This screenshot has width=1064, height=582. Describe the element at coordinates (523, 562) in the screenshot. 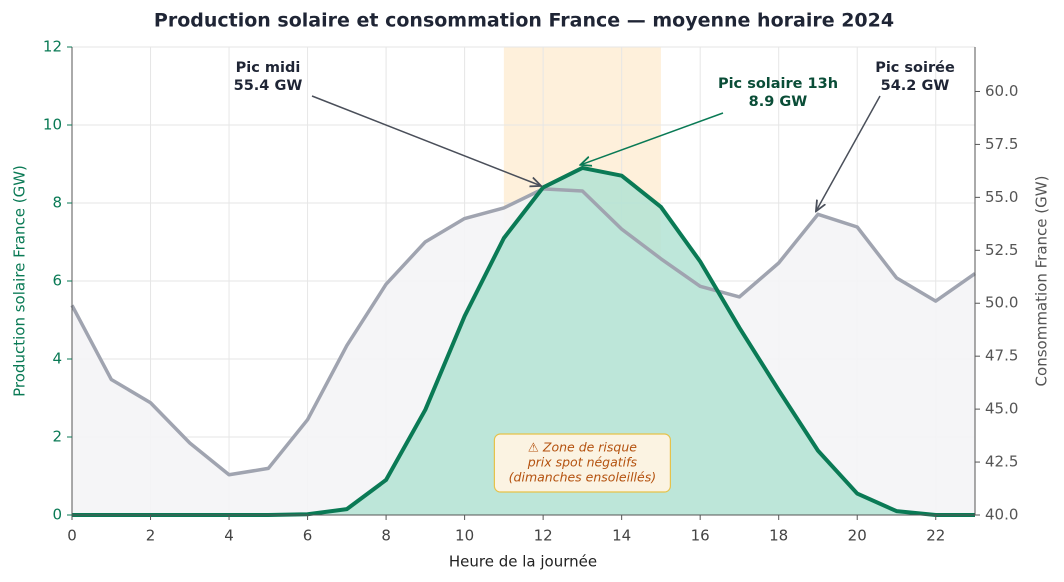

I see `x-axis-label: Heure de la journée` at that location.